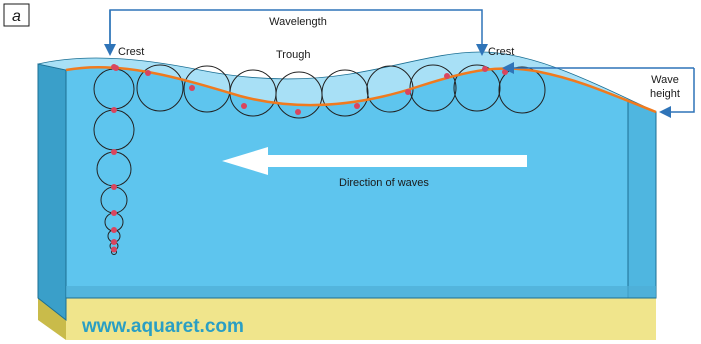 The image size is (701, 344). I want to click on trough-label: Trough, so click(293, 55).